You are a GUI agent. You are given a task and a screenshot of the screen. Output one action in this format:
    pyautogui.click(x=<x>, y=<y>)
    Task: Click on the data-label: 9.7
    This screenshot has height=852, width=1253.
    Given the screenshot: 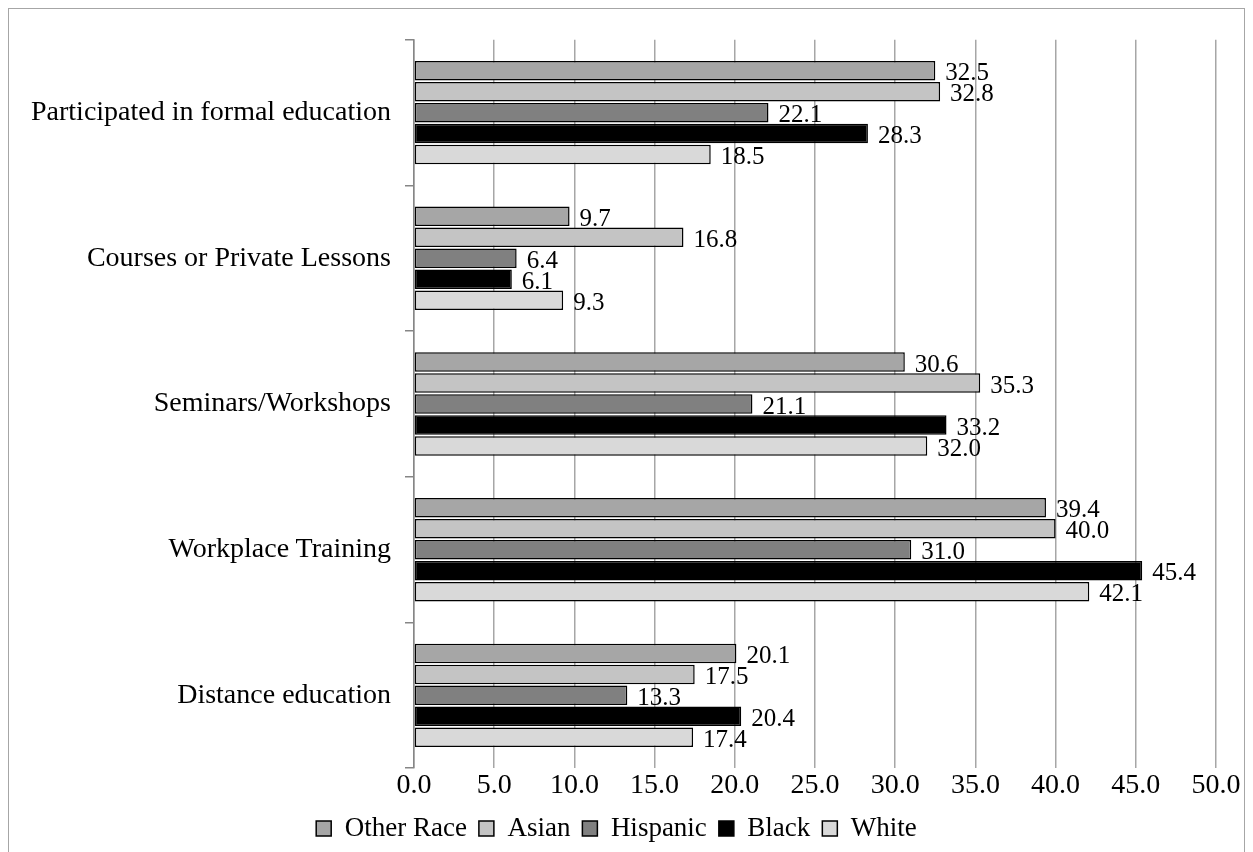 What is the action you would take?
    pyautogui.click(x=595, y=217)
    